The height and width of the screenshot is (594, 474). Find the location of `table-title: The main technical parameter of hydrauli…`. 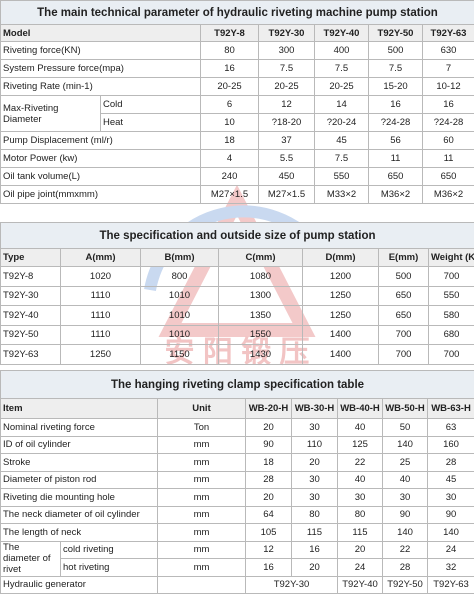

table-title: The main technical parameter of hydrauli… is located at coordinates (237, 12).